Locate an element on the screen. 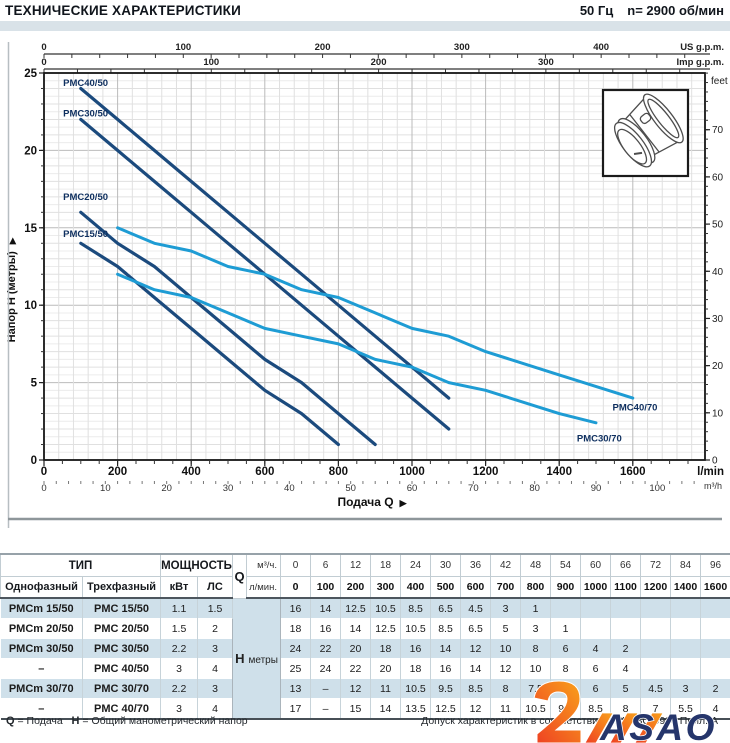 Image resolution: width=730 pixels, height=743 pixels. pump-name-three: PMC 20/50 is located at coordinates (121, 628).